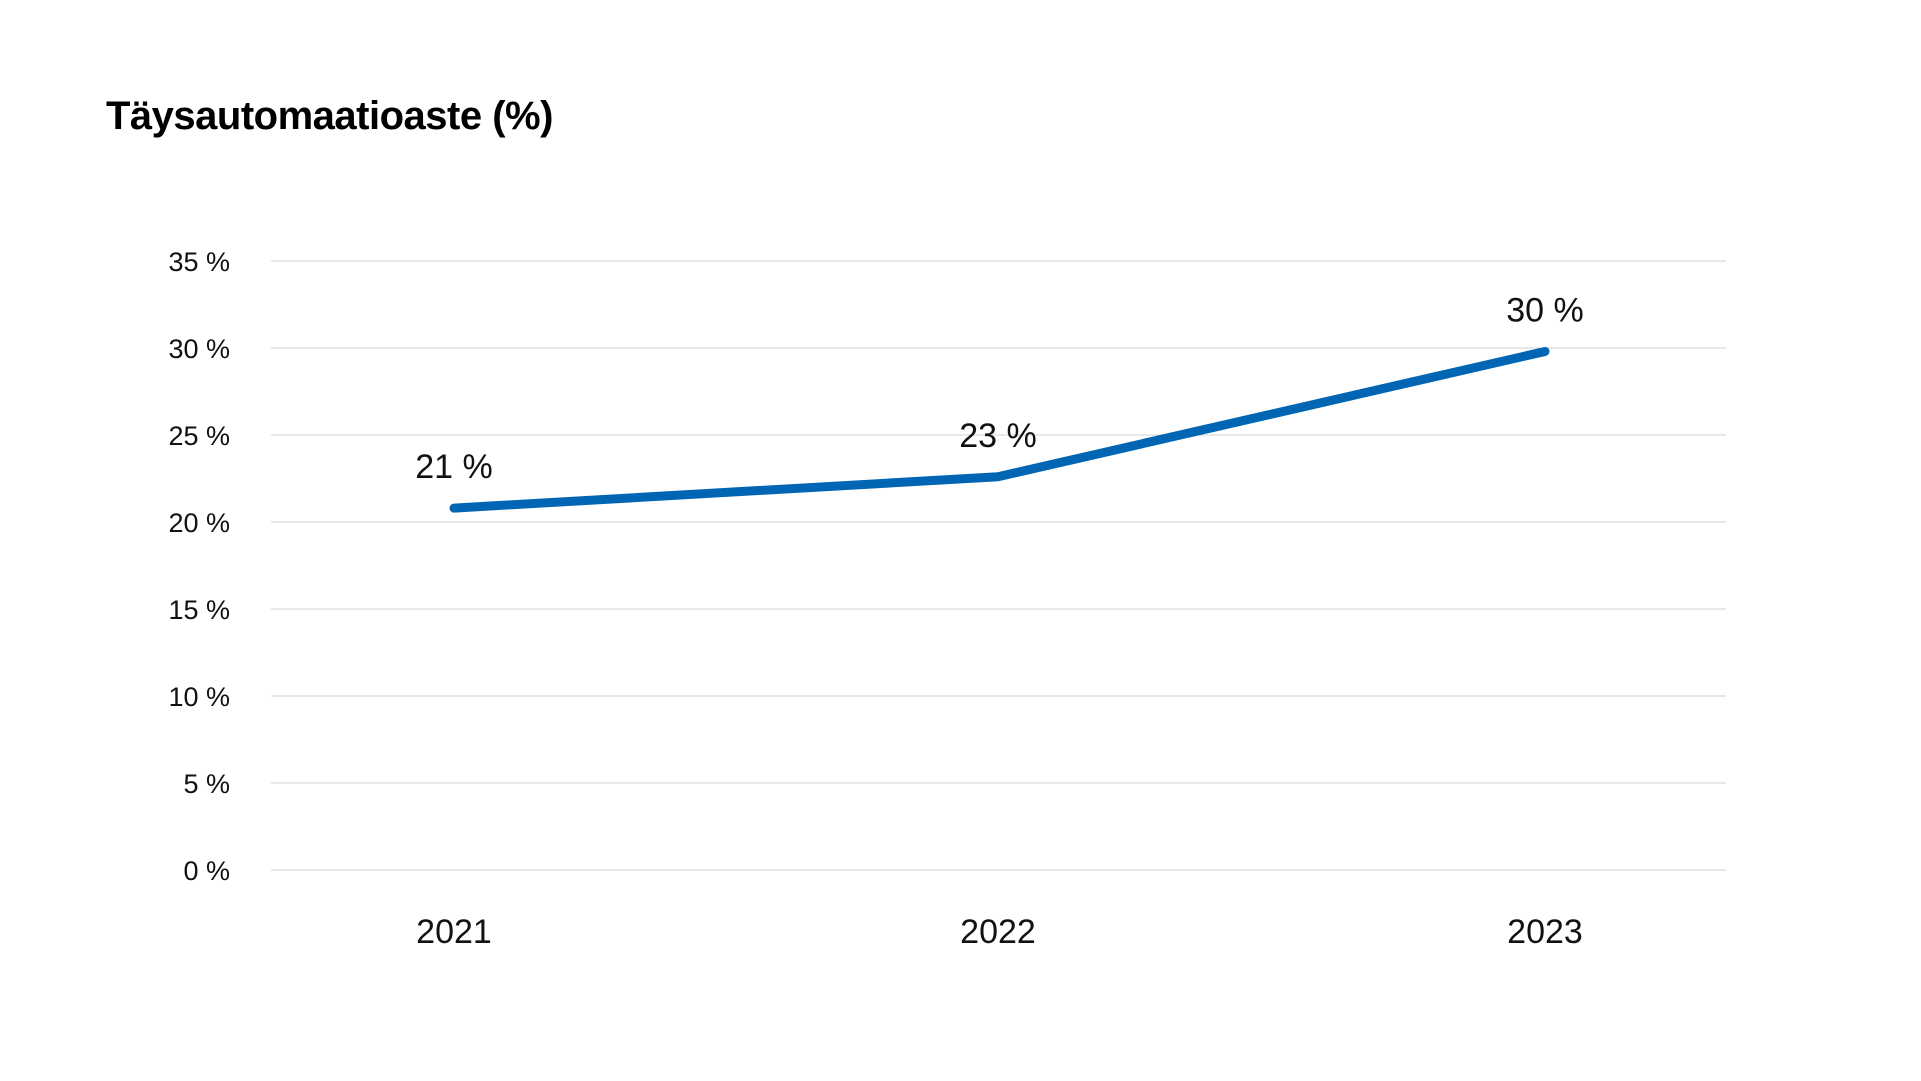 The width and height of the screenshot is (1921, 1081). What do you see at coordinates (199, 610) in the screenshot?
I see `y-tick-label: 15 %` at bounding box center [199, 610].